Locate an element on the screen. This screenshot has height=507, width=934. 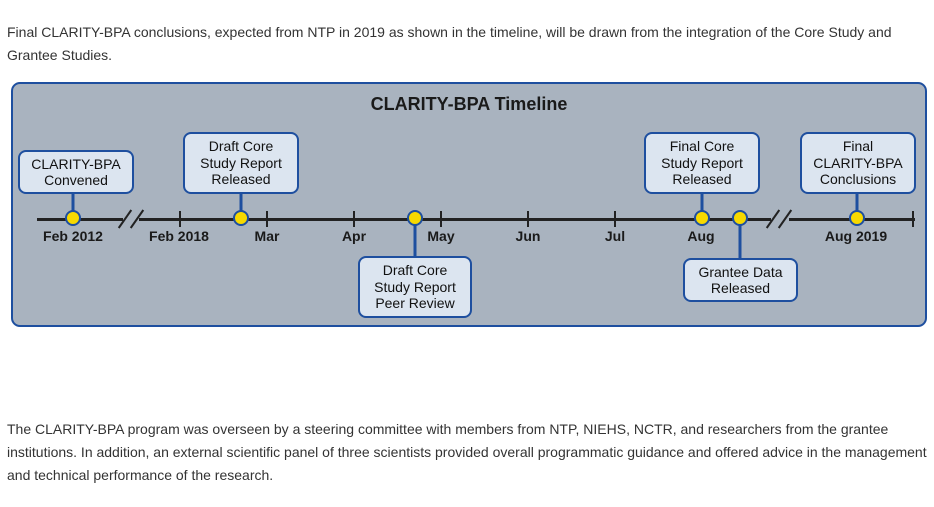
tick-label: Apr is located at coordinates (354, 236).